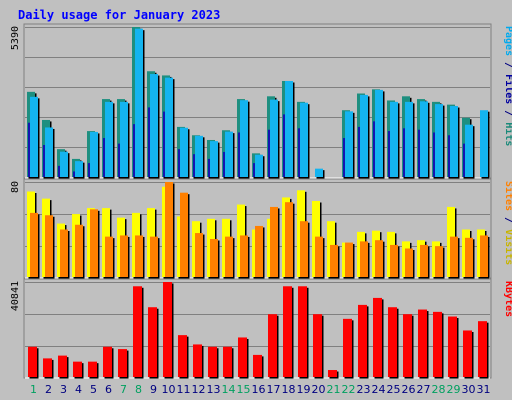  I want to click on hits_panel-ymax-label: 5390, so click(15, 38).